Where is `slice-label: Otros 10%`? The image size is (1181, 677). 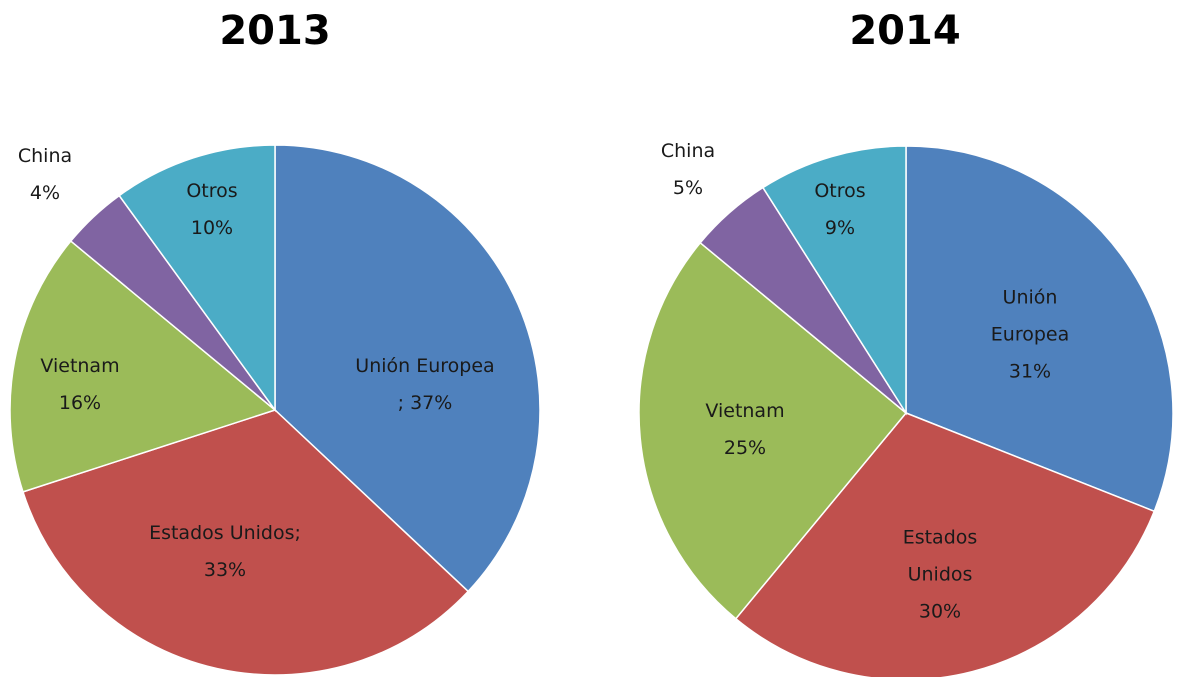
slice-label: Otros 10% is located at coordinates (212, 210).